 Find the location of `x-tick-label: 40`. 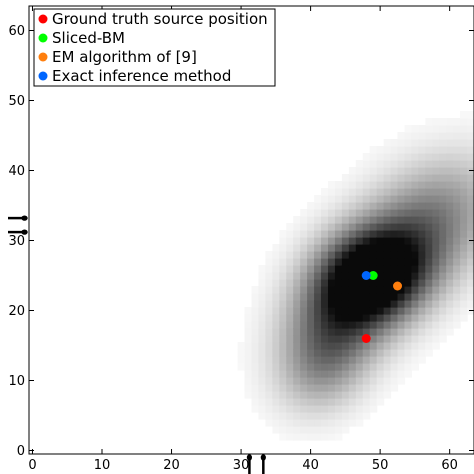

x-tick-label: 40 is located at coordinates (310, 465).